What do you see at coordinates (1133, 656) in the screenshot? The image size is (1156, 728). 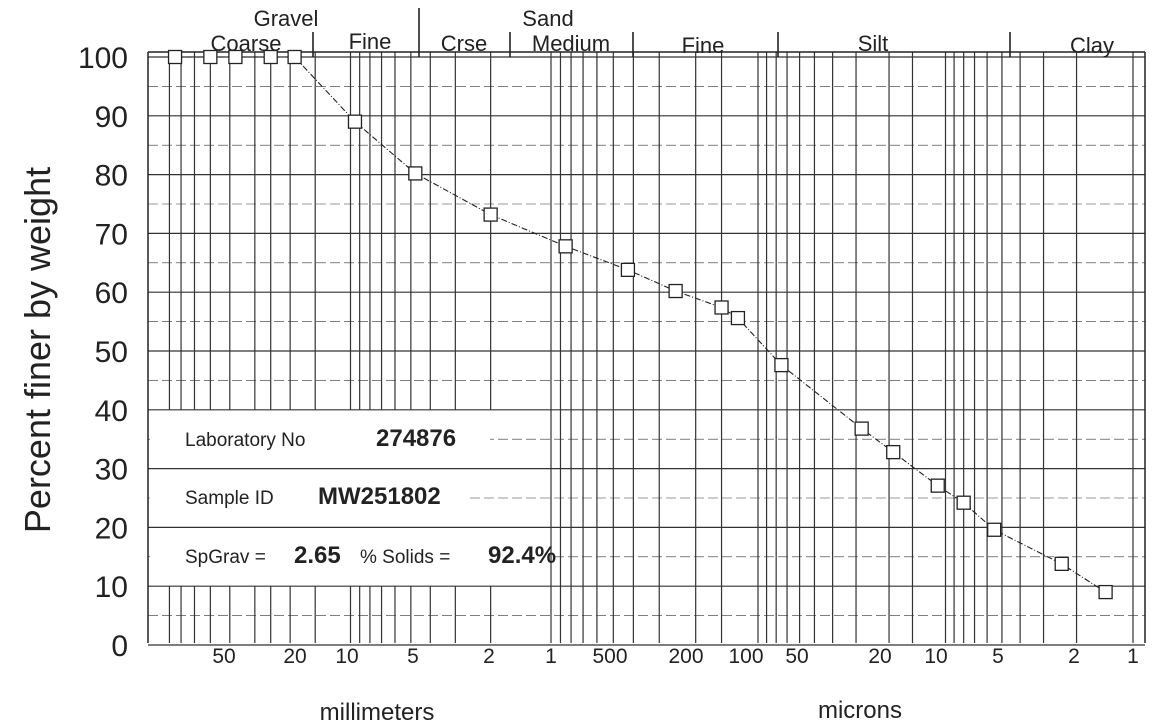 I see `x-tick-label-microns: 1` at bounding box center [1133, 656].